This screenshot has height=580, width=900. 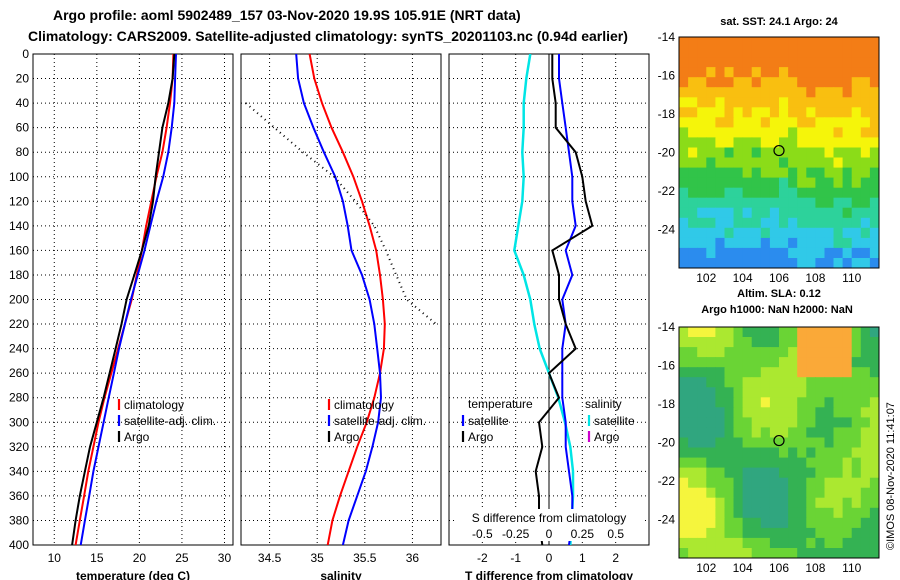 What do you see at coordinates (341, 574) in the screenshot?
I see `x-axis-label: salinity` at bounding box center [341, 574].